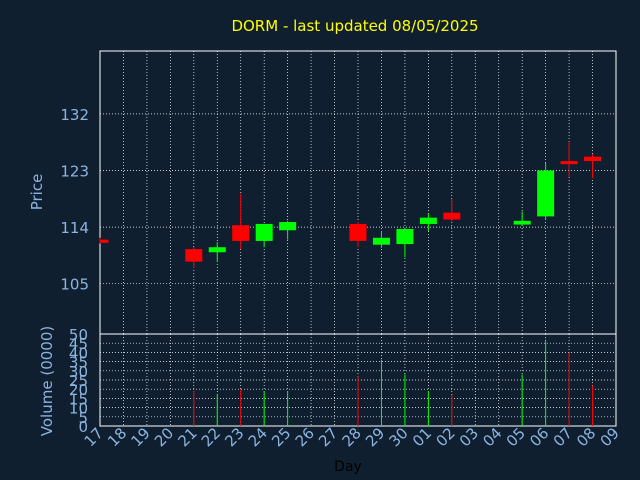  Describe the element at coordinates (78, 353) in the screenshot. I see `volume-tick-label: 40` at that location.